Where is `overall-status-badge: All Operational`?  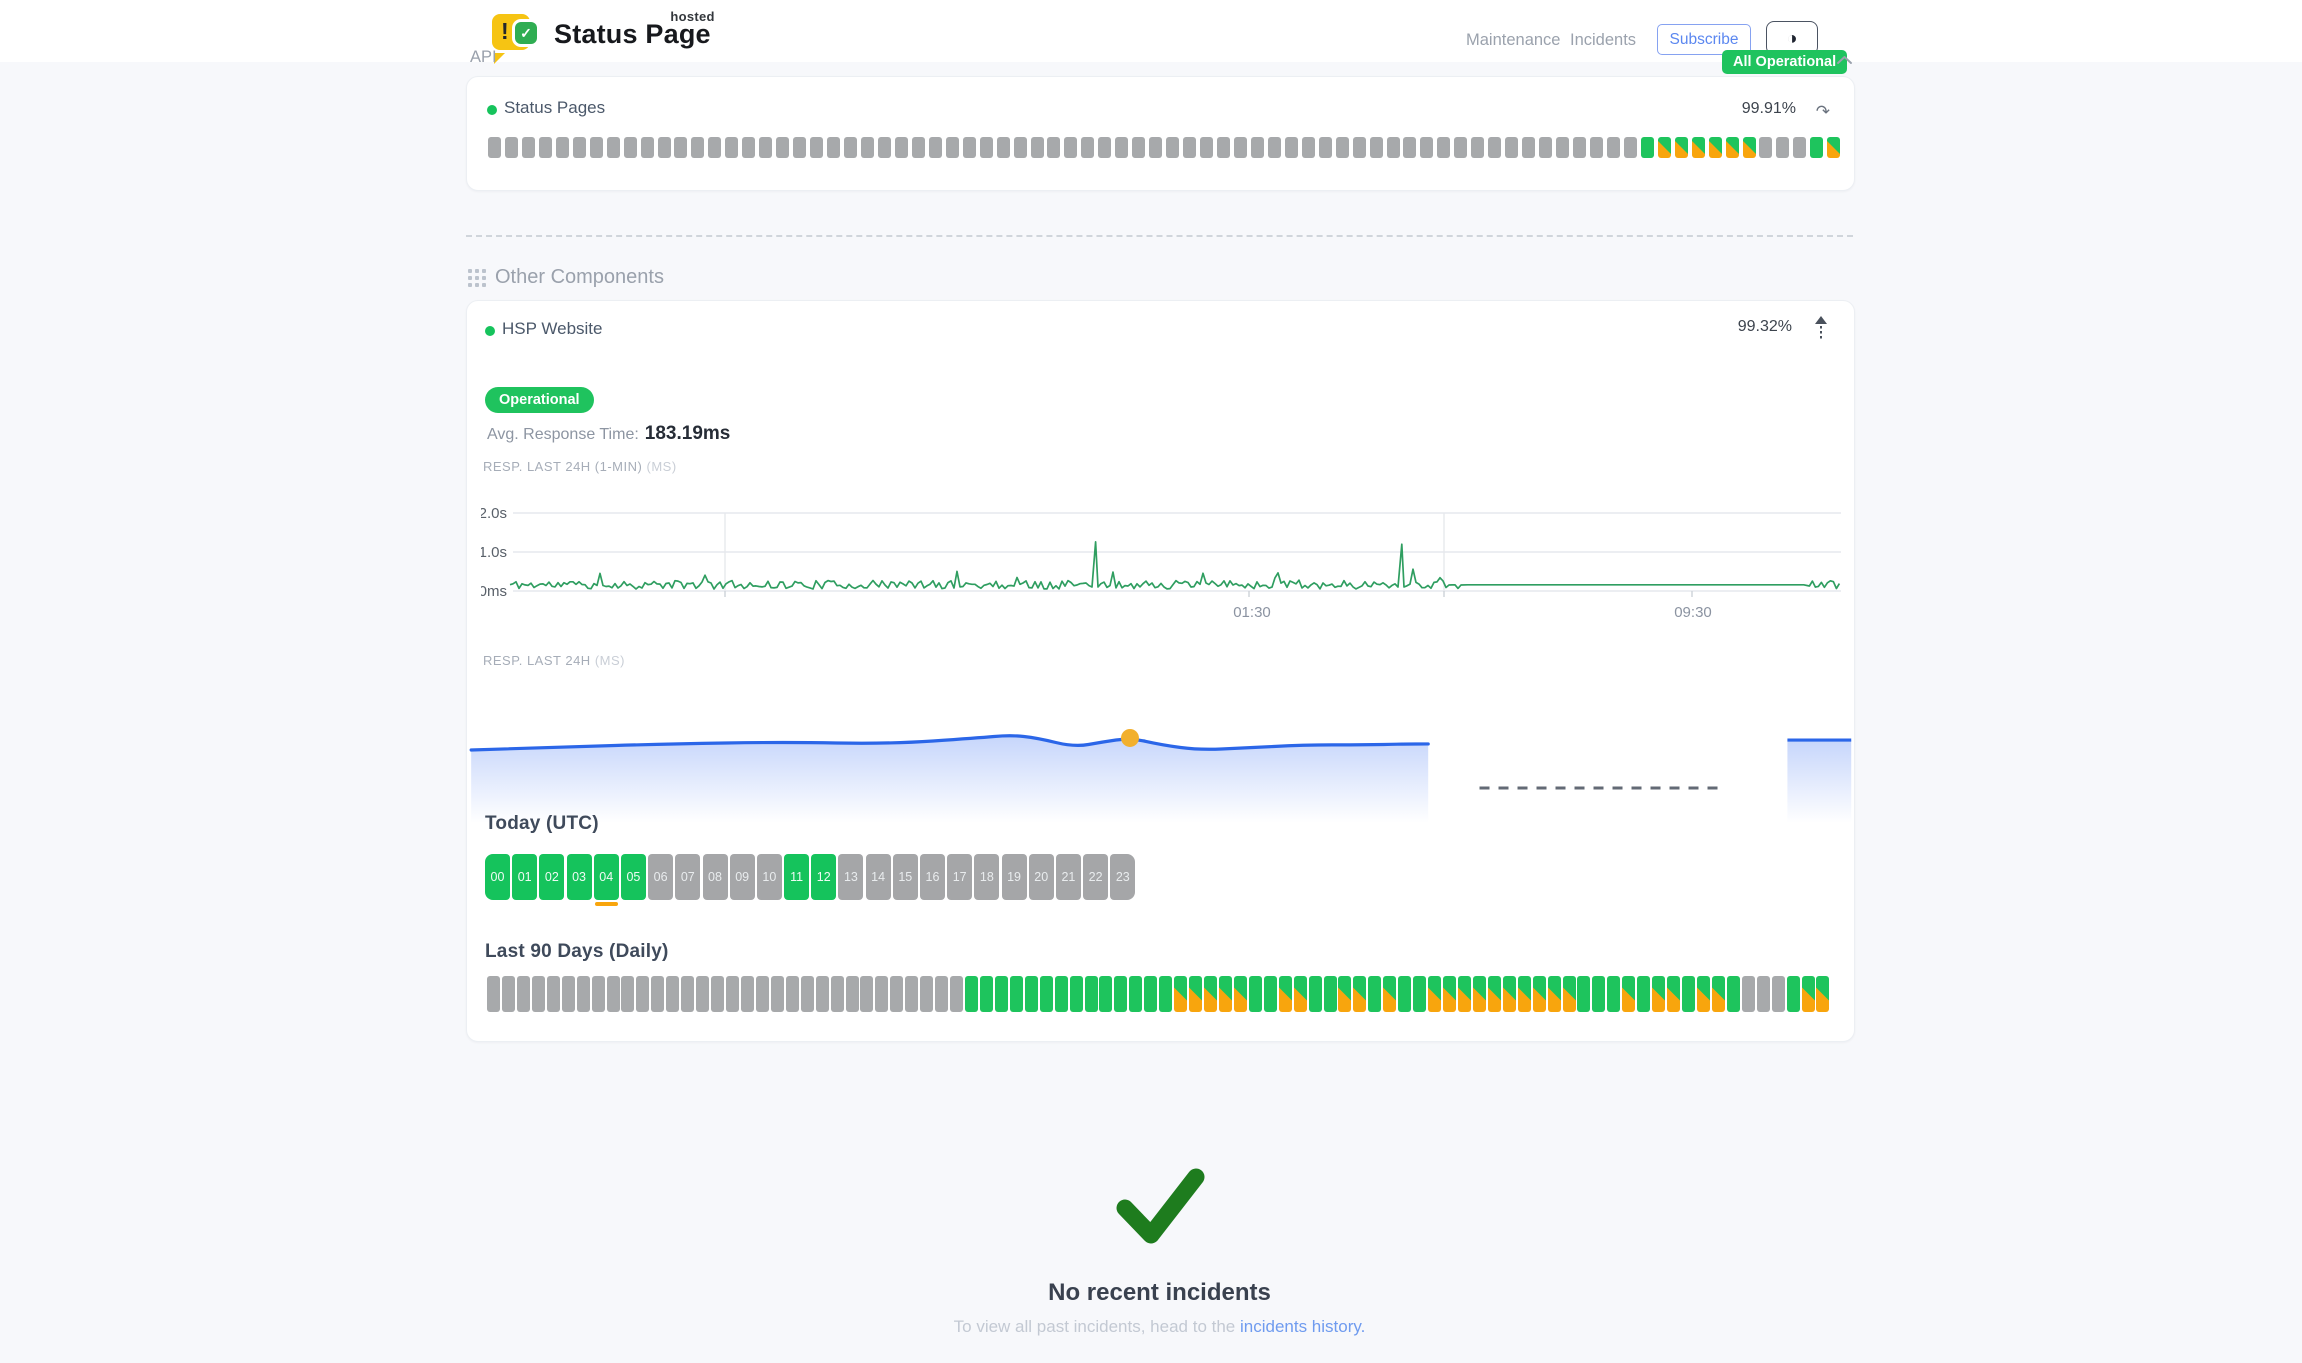
overall-status-badge: All Operational is located at coordinates (1785, 62).